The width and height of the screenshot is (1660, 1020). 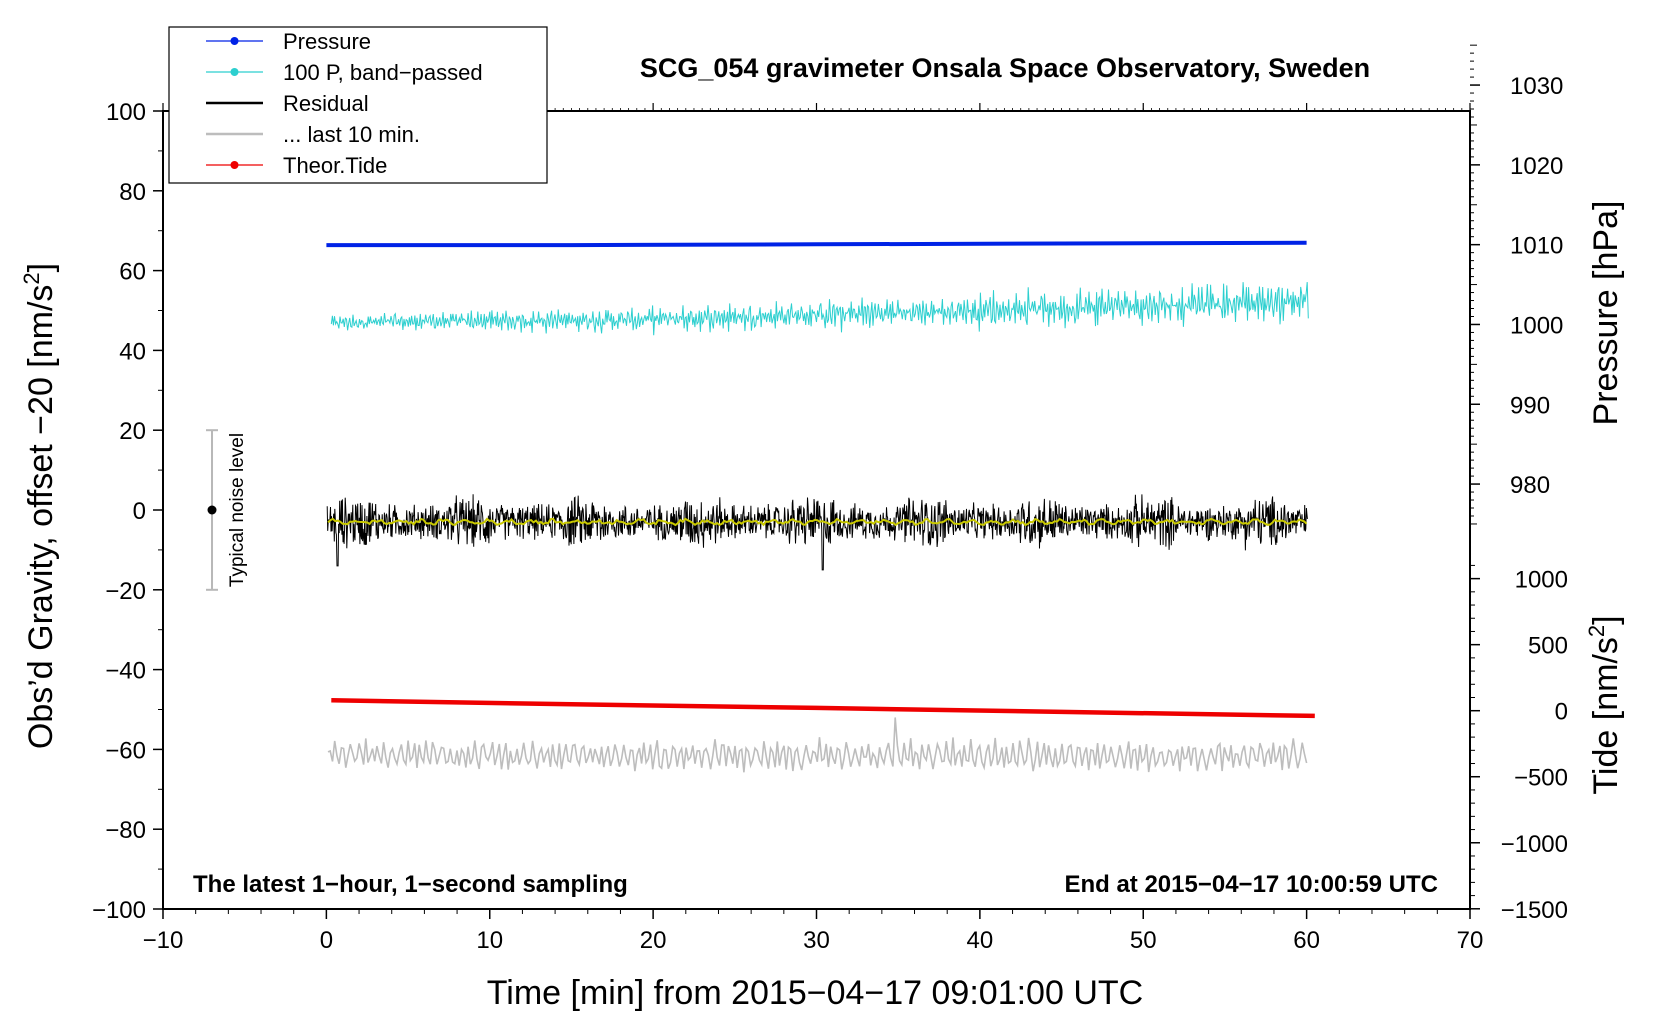 What do you see at coordinates (237, 510) in the screenshot?
I see `noise-level-label: Typical noise level` at bounding box center [237, 510].